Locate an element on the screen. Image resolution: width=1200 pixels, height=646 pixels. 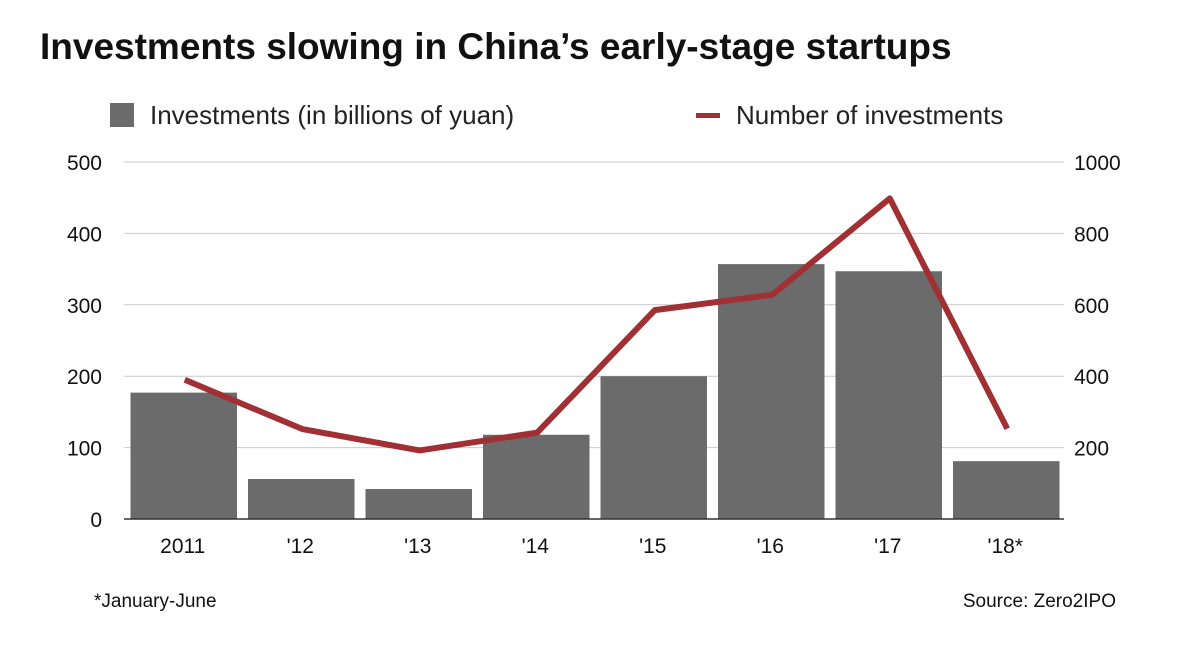
x-tick-label: '17 is located at coordinates (887, 546).